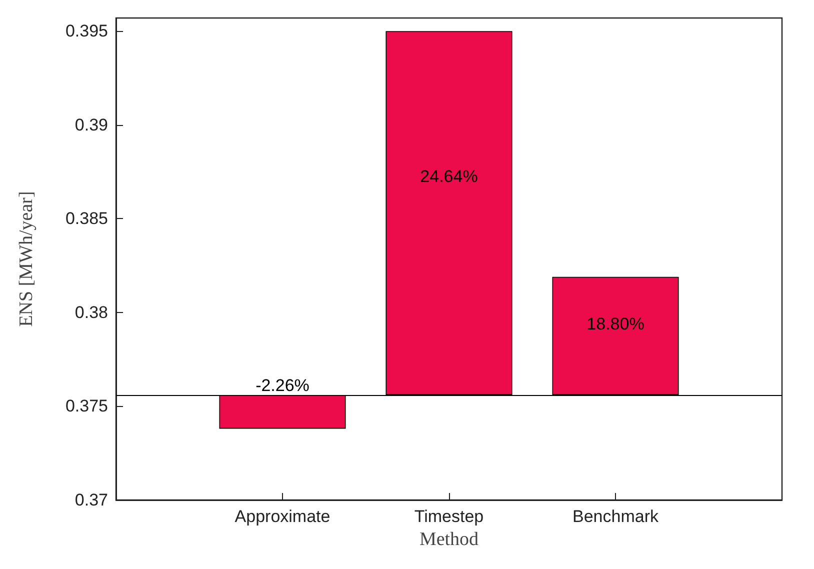 Image resolution: width=814 pixels, height=569 pixels. Describe the element at coordinates (615, 516) in the screenshot. I see `x-tick-label: Benchmark` at that location.